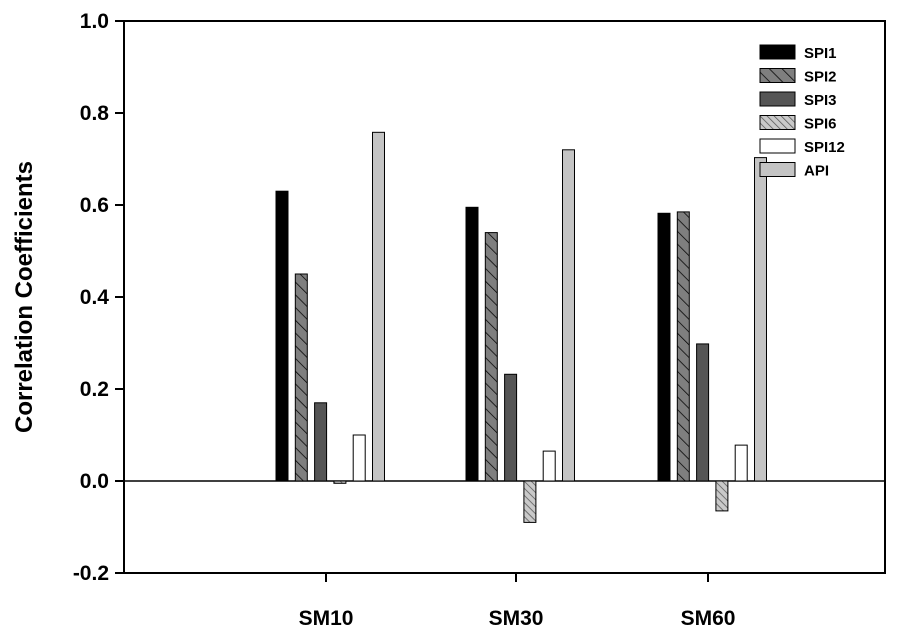 This screenshot has width=897, height=631. I want to click on y-tick-label: 0.8, so click(95, 113).